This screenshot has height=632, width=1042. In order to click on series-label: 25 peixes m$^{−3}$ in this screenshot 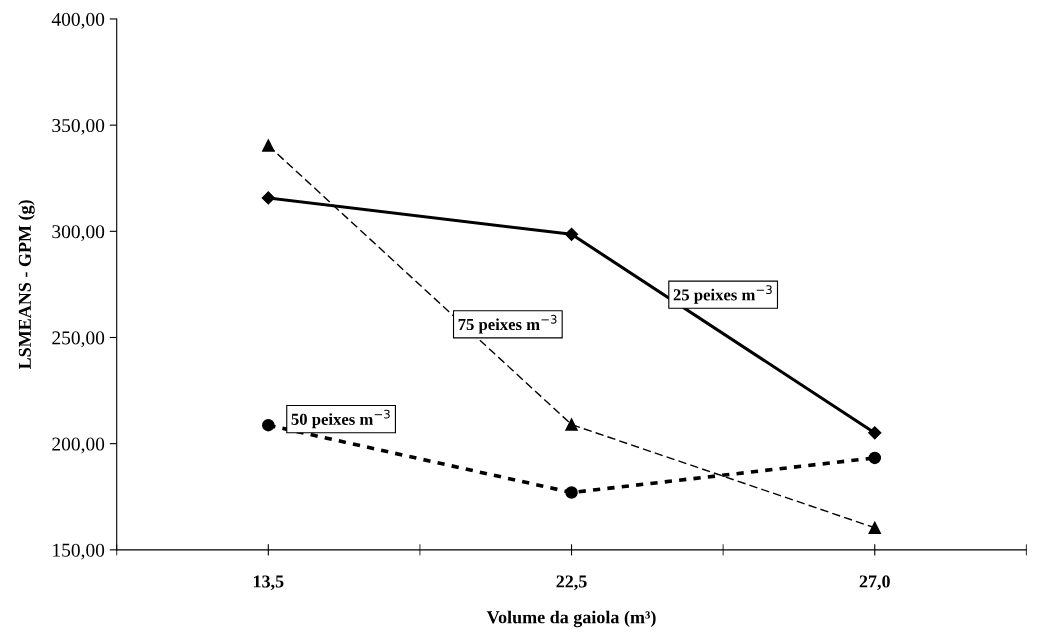, I will do `click(722, 294)`.